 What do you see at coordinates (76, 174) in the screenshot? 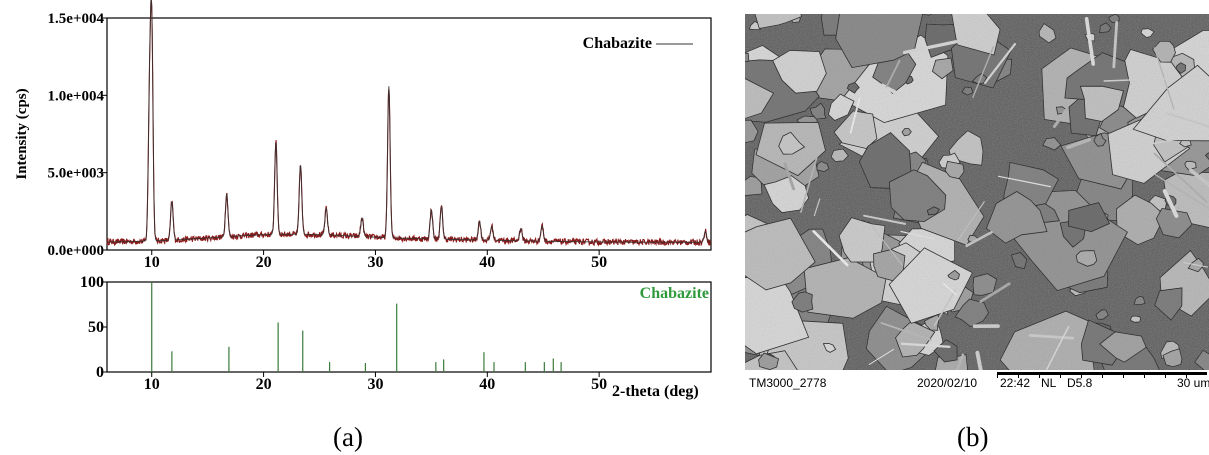
I see `top-y-tick-label: 5.0e+003` at bounding box center [76, 174].